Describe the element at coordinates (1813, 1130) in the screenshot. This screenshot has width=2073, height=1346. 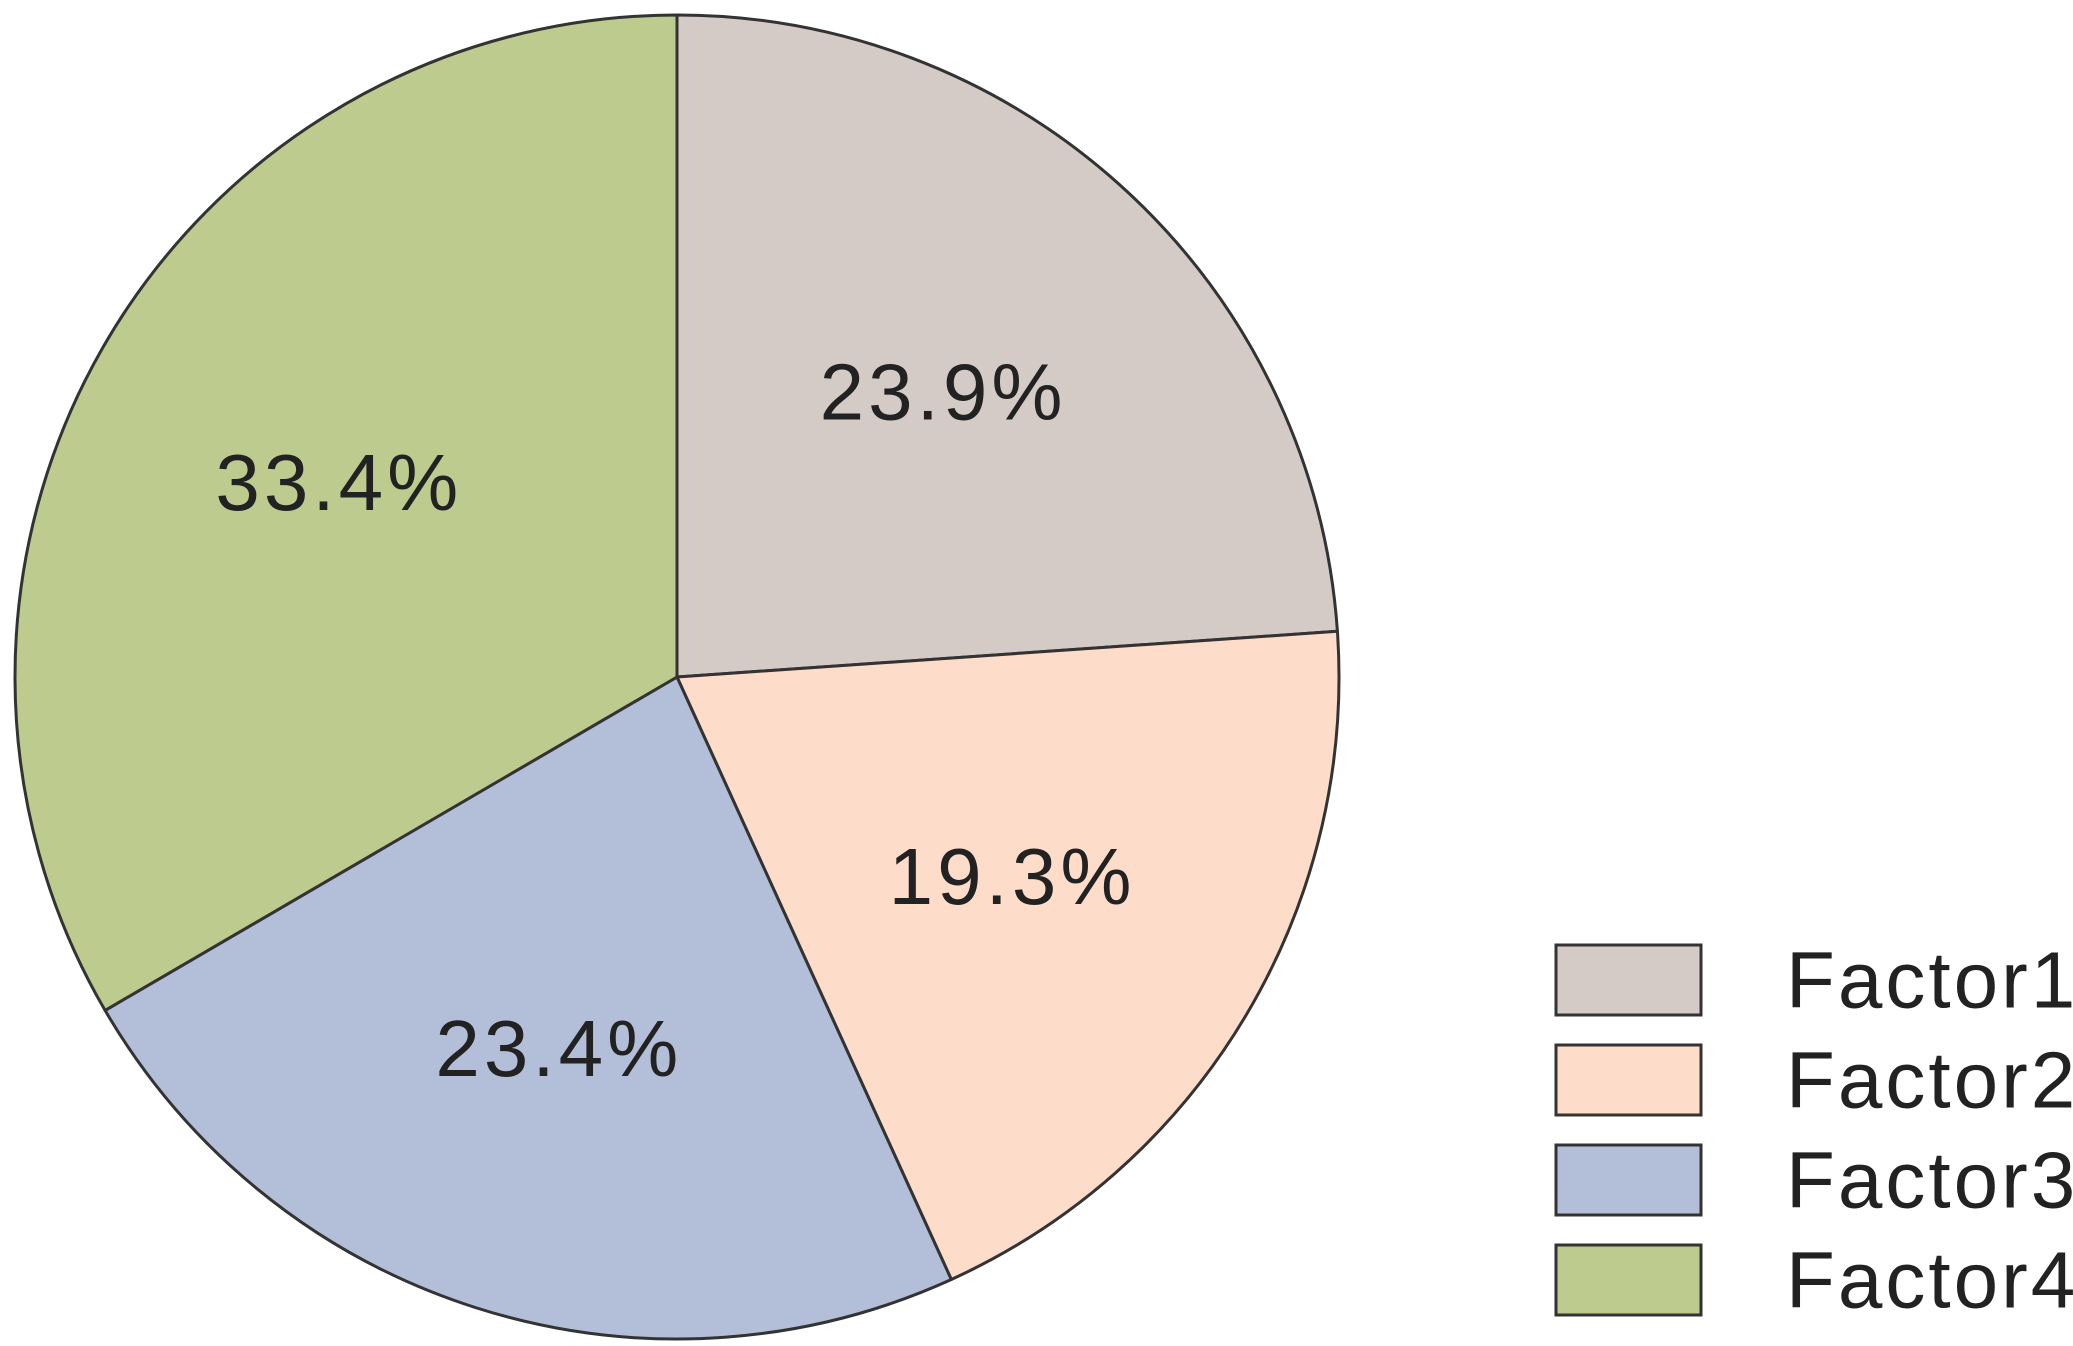
I see `legend: Factor1 Factor2 Factor3 Factor4` at that location.